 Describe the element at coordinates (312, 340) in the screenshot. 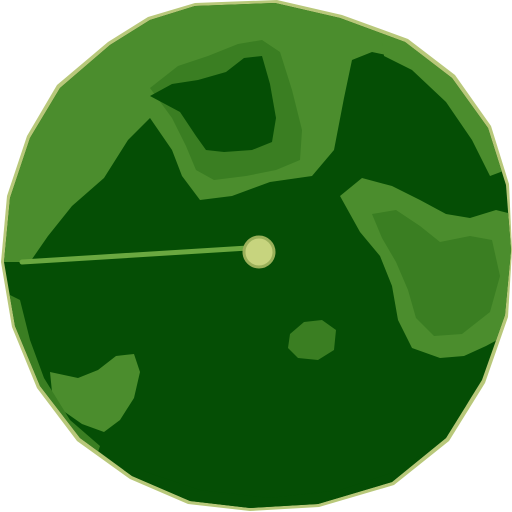

I see `mid-vegetation-patch` at that location.